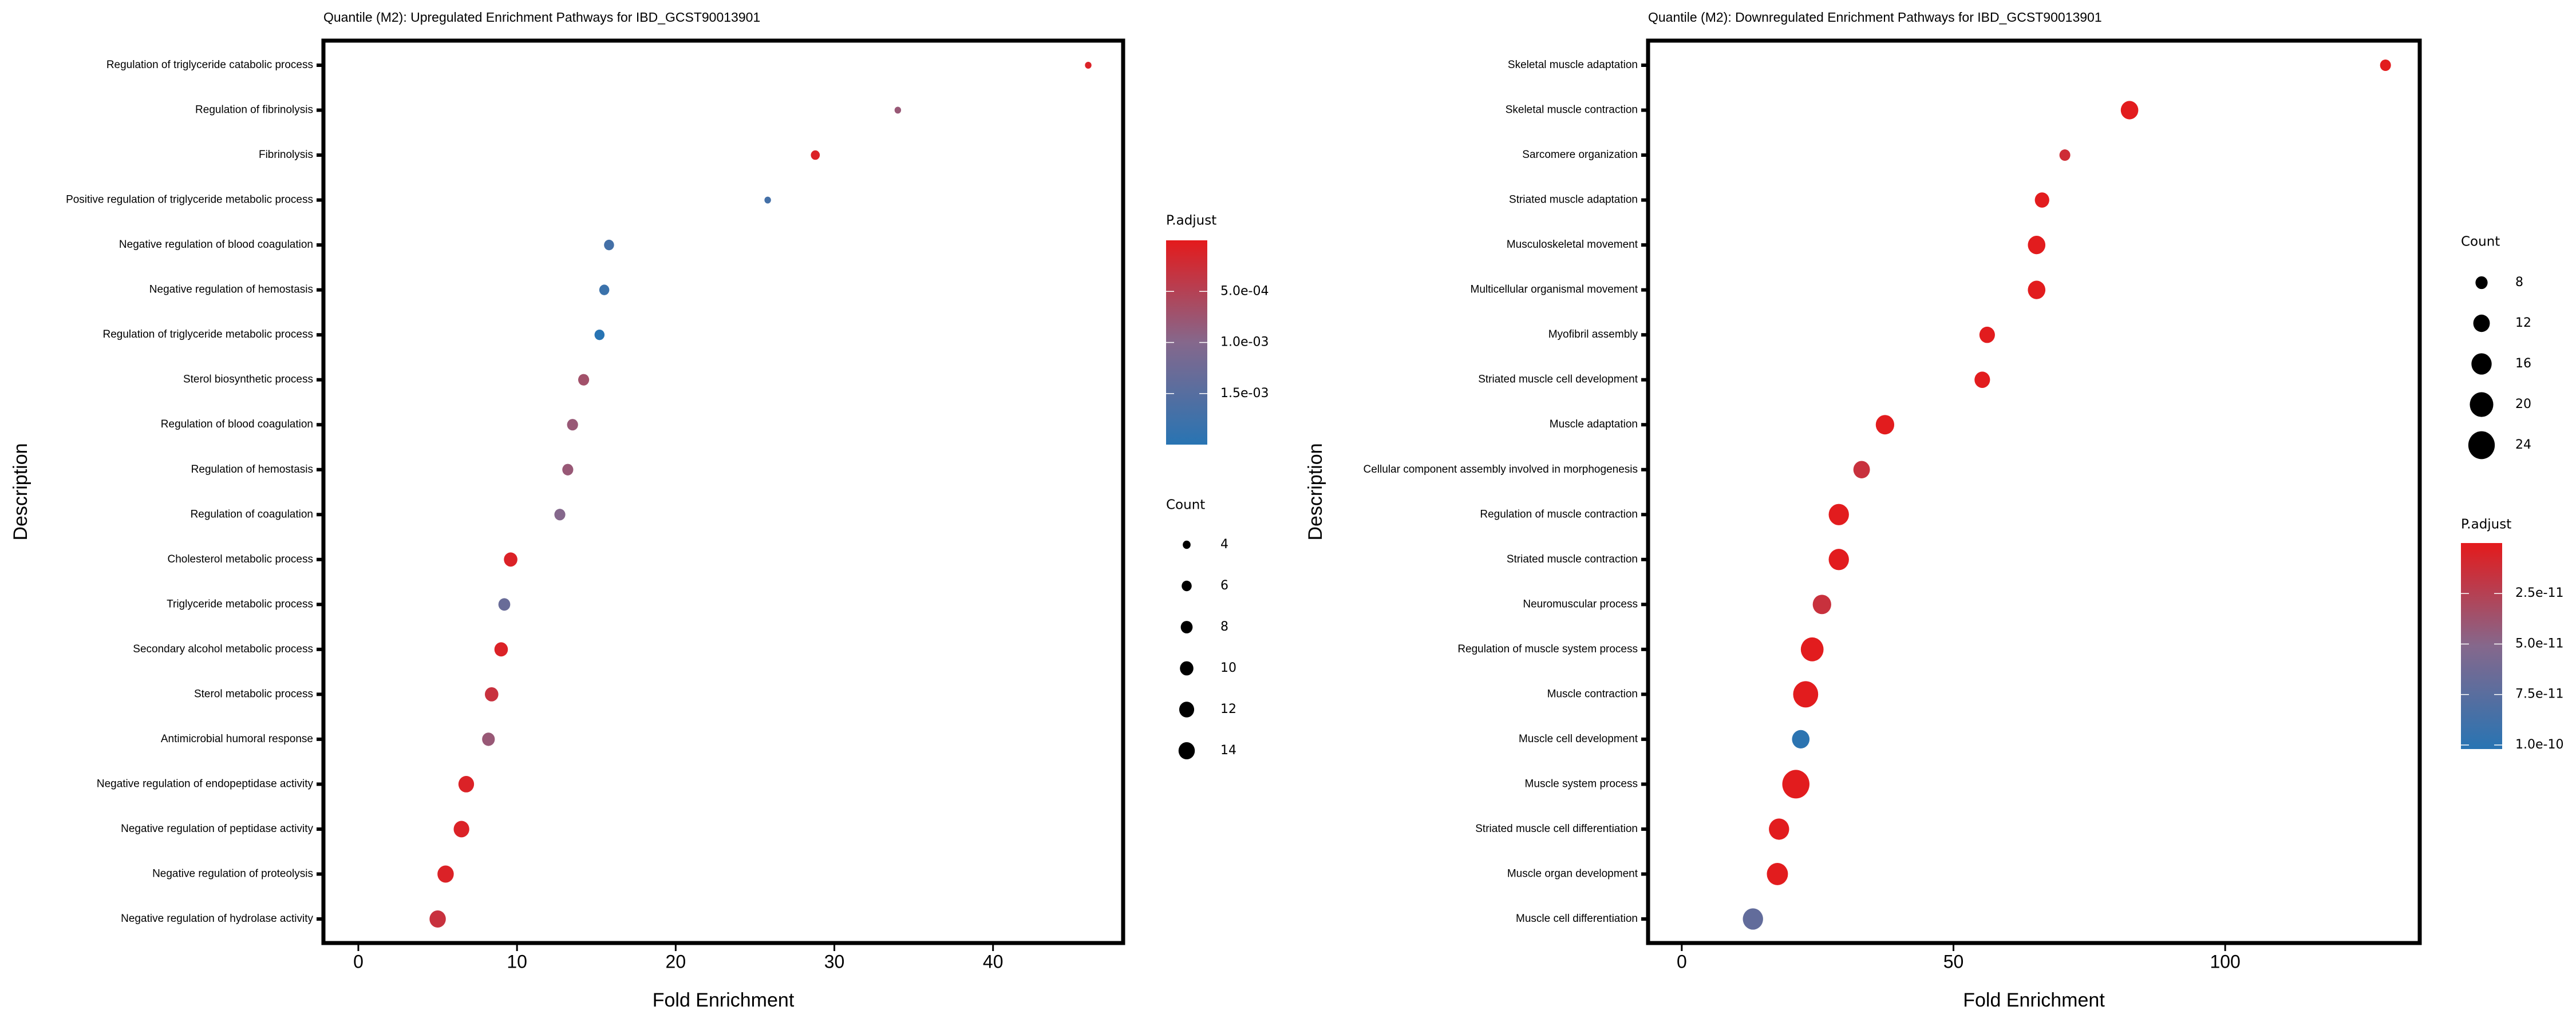 The width and height of the screenshot is (2576, 1030). Describe the element at coordinates (1554, 290) in the screenshot. I see `y-tick-label: Multicellular organismal movement` at that location.